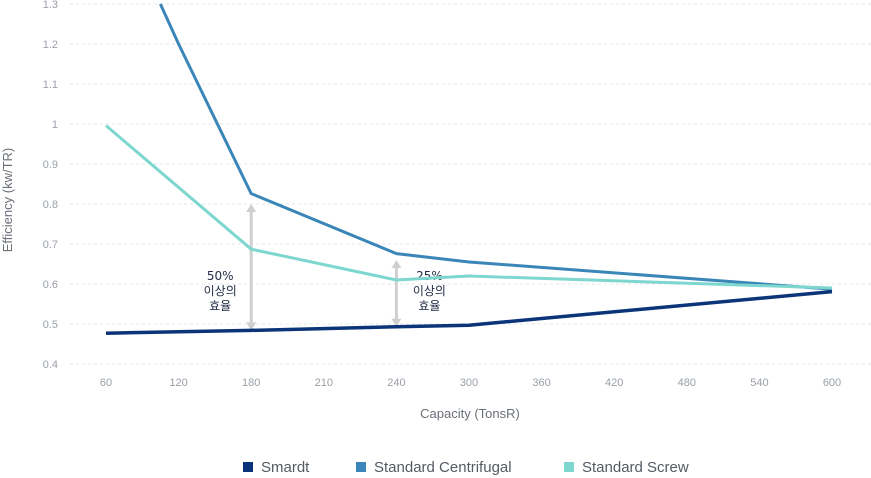 Image resolution: width=871 pixels, height=478 pixels. What do you see at coordinates (469, 312) in the screenshot?
I see `series-line-smardt` at bounding box center [469, 312].